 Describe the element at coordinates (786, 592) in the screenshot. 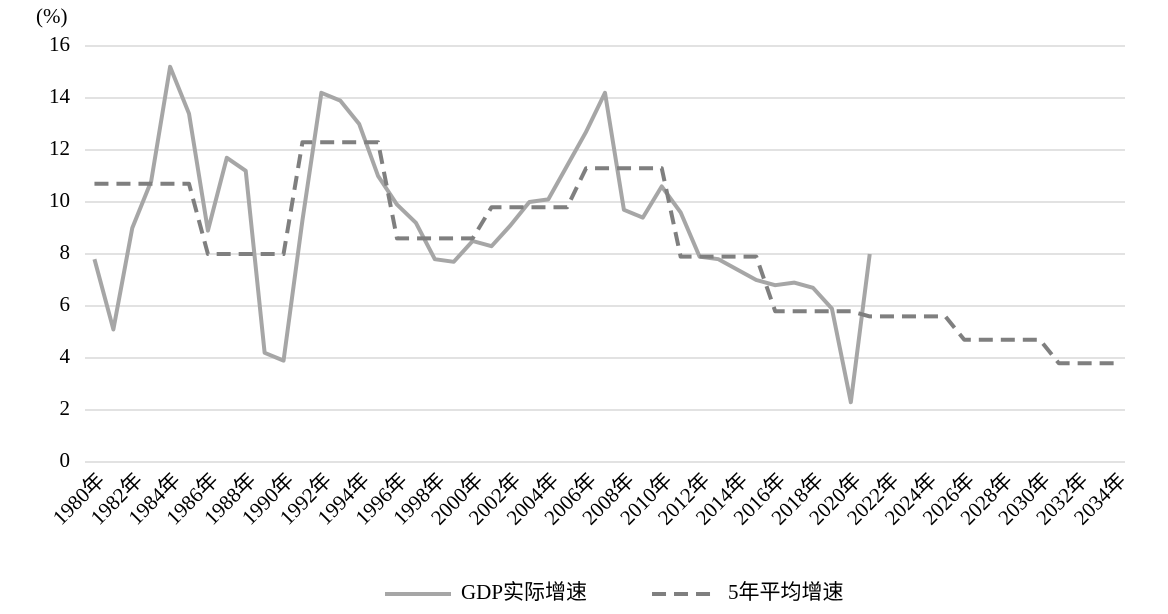

I see `legend-label: 5年平均增速` at that location.